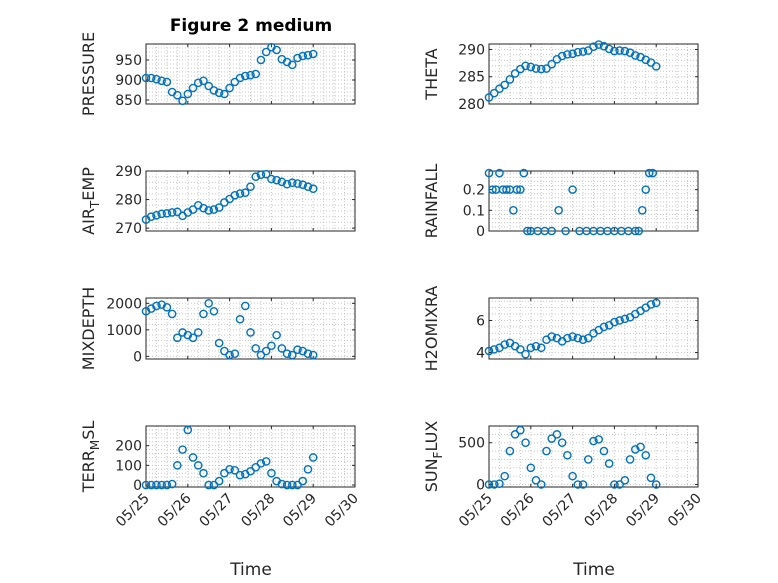  What do you see at coordinates (124, 331) in the screenshot?
I see `y-tick-label: 1000` at bounding box center [124, 331].